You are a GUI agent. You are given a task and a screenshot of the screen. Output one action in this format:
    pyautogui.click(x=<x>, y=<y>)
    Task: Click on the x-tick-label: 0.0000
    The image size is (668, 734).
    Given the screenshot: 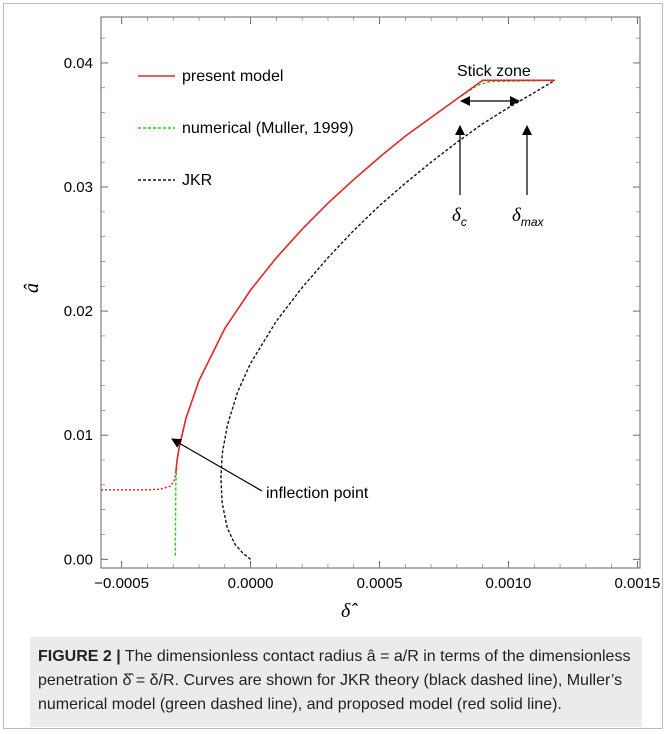 What is the action you would take?
    pyautogui.click(x=251, y=583)
    